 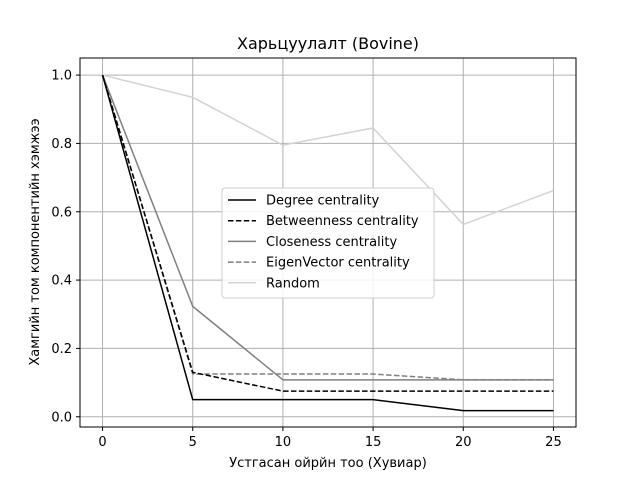 What do you see at coordinates (61, 144) in the screenshot?
I see `y-tick-label: 0.8` at bounding box center [61, 144].